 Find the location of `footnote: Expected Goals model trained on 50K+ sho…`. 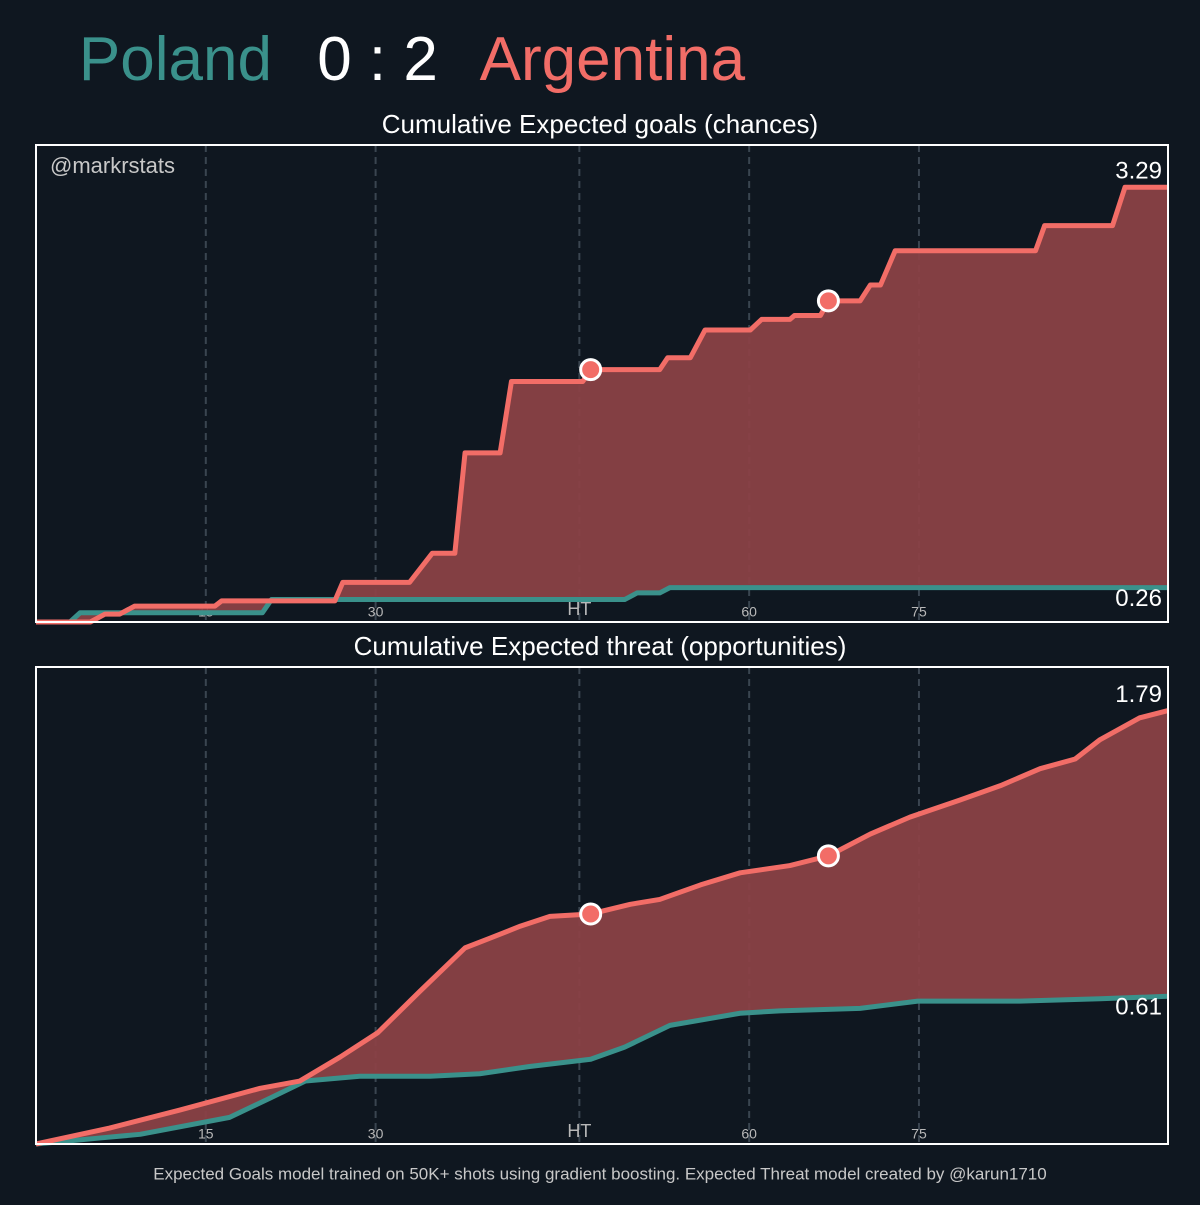

footnote: Expected Goals model trained on 50K+ sho… is located at coordinates (599, 1173).